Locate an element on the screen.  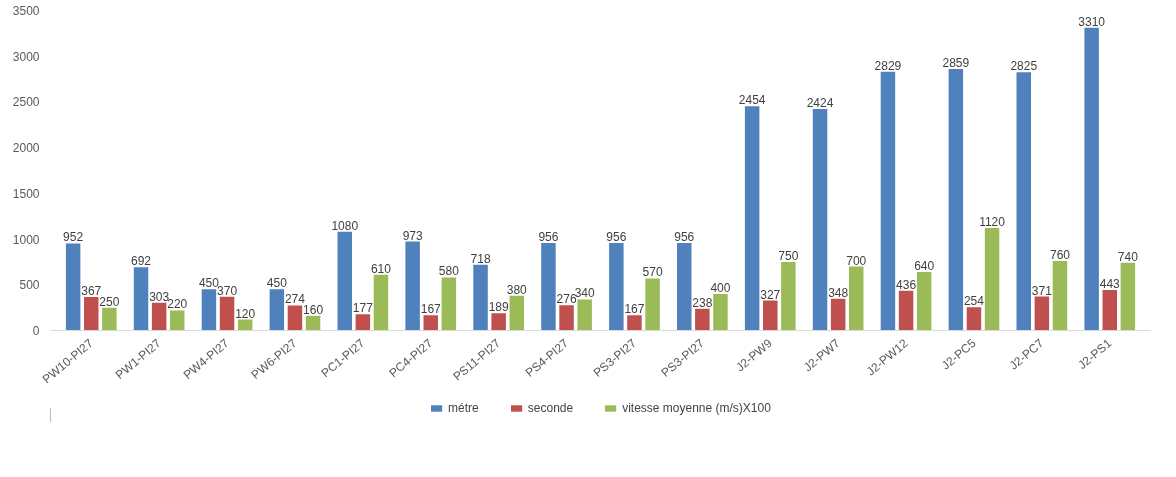
data-label: 238 is located at coordinates (702, 302).